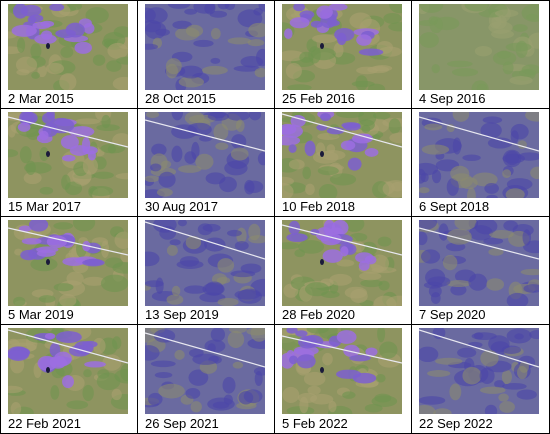 The width and height of the screenshot is (550, 434). I want to click on date-label: 6 Sept 2018, so click(454, 206).